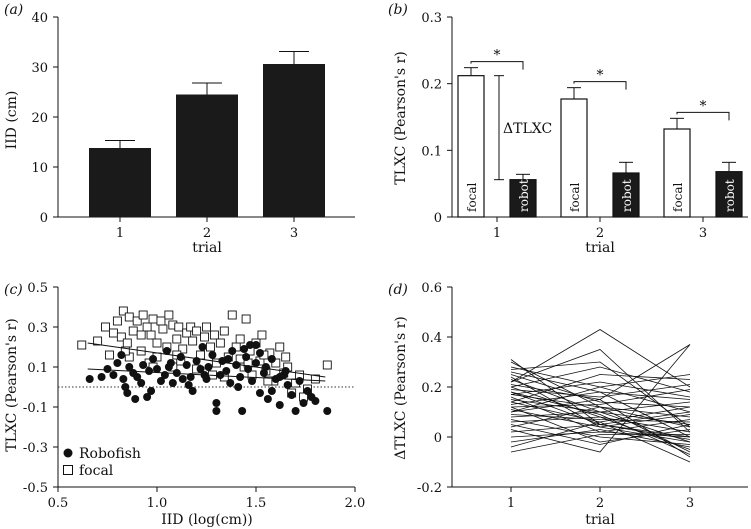  I want to click on panel-d-xtick-label: 3, so click(690, 503).